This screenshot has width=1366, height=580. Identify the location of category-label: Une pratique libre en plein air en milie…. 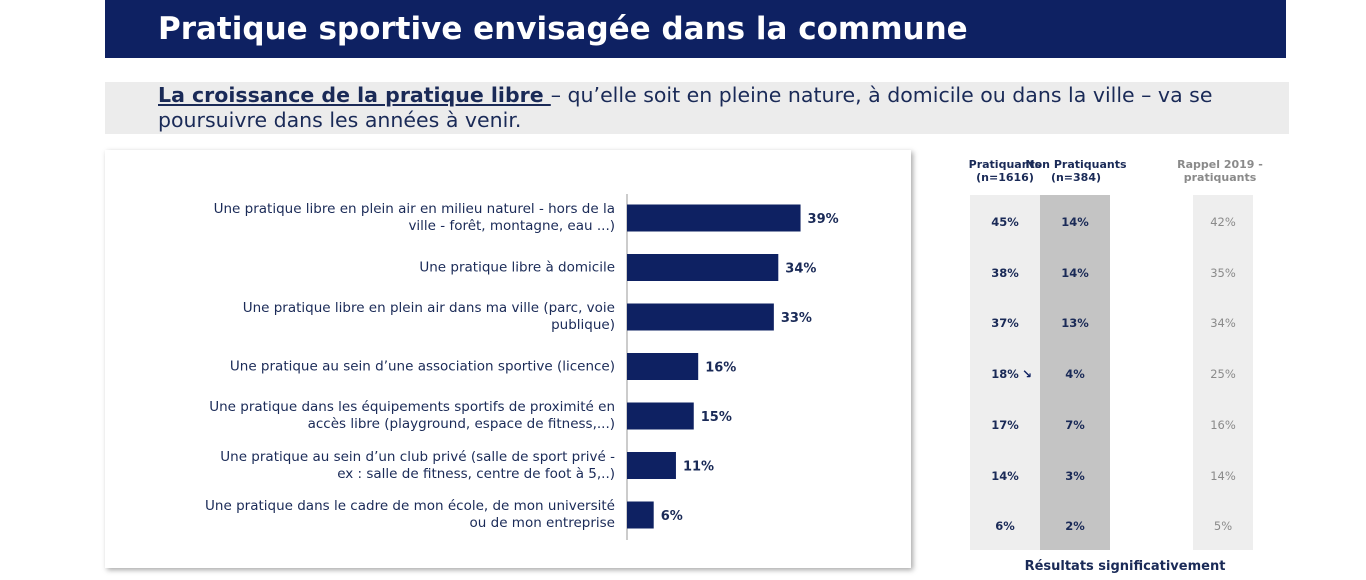
(414, 217).